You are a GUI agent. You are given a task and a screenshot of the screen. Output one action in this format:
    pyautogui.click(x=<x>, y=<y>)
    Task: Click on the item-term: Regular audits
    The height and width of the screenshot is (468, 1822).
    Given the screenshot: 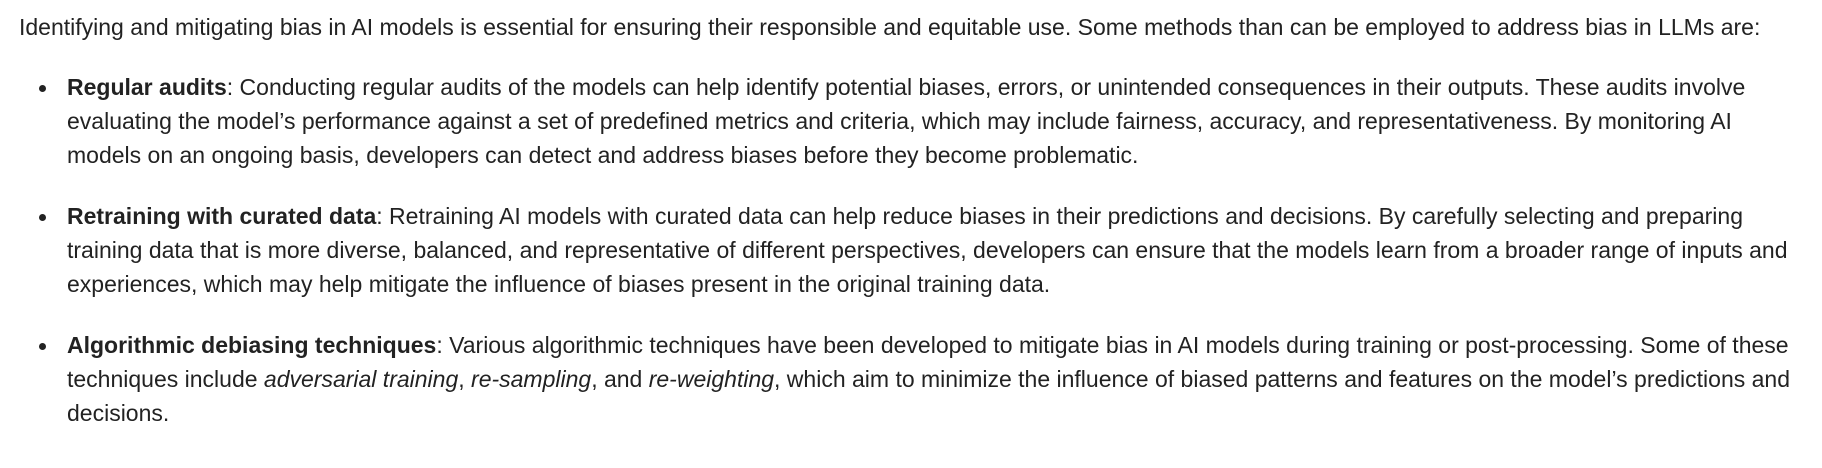 What is the action you would take?
    pyautogui.click(x=147, y=87)
    